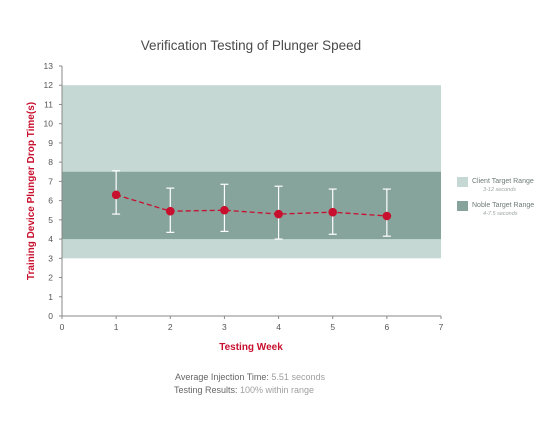 The height and width of the screenshot is (425, 550). Describe the element at coordinates (206, 390) in the screenshot. I see `summary-results-label: Testing Results:` at that location.